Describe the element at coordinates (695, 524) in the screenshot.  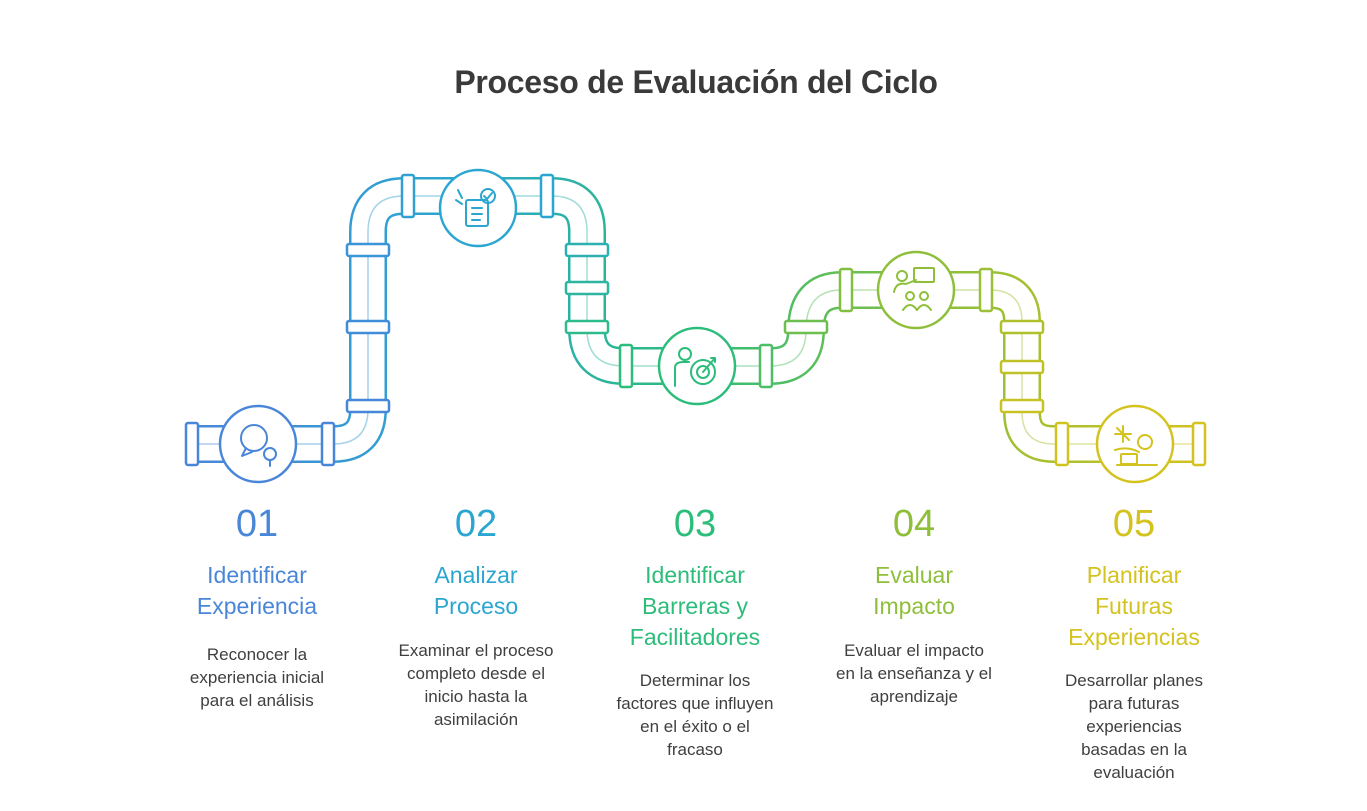
I see `step-number: 03` at that location.